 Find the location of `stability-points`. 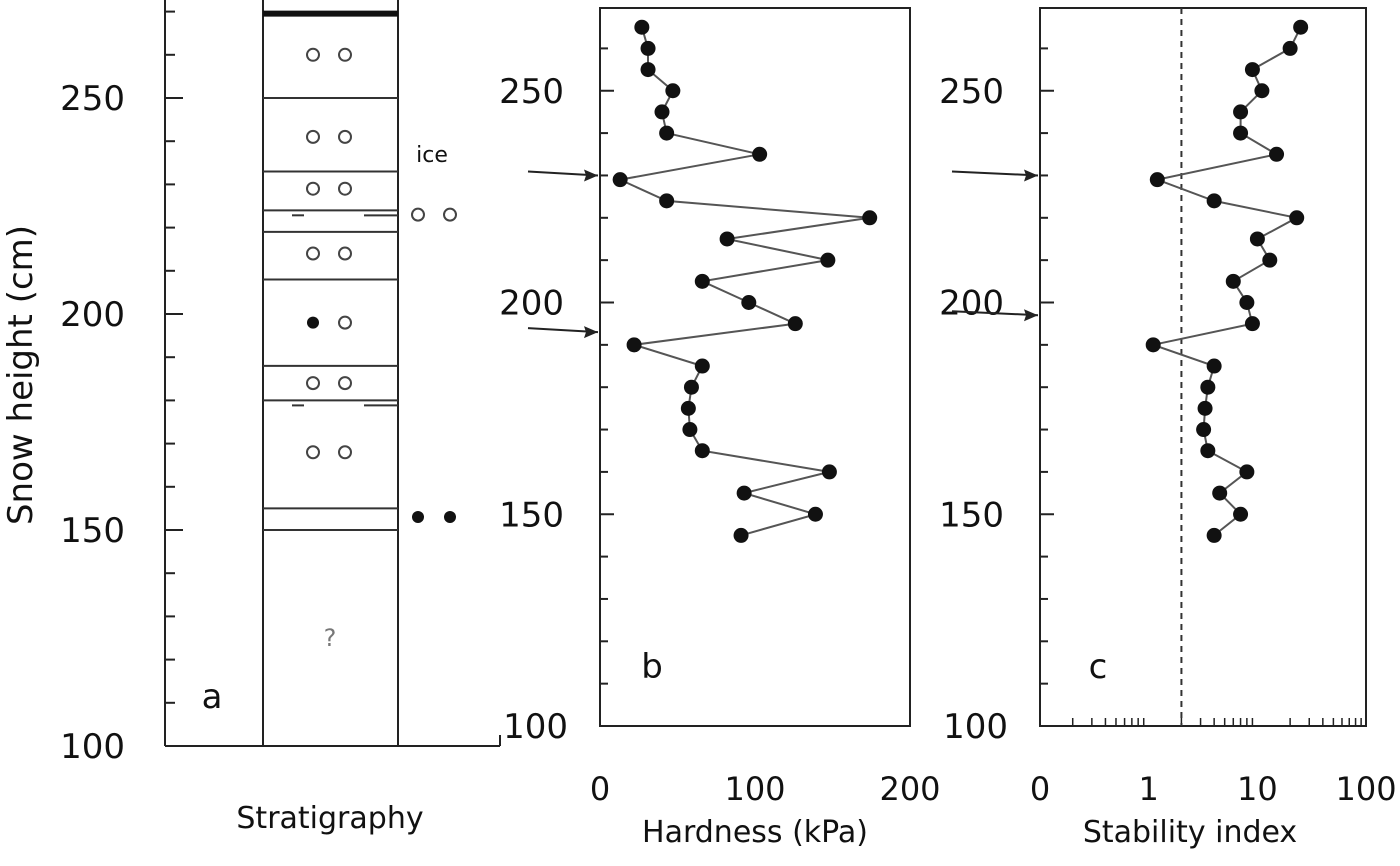

stability-points is located at coordinates (1227, 281).